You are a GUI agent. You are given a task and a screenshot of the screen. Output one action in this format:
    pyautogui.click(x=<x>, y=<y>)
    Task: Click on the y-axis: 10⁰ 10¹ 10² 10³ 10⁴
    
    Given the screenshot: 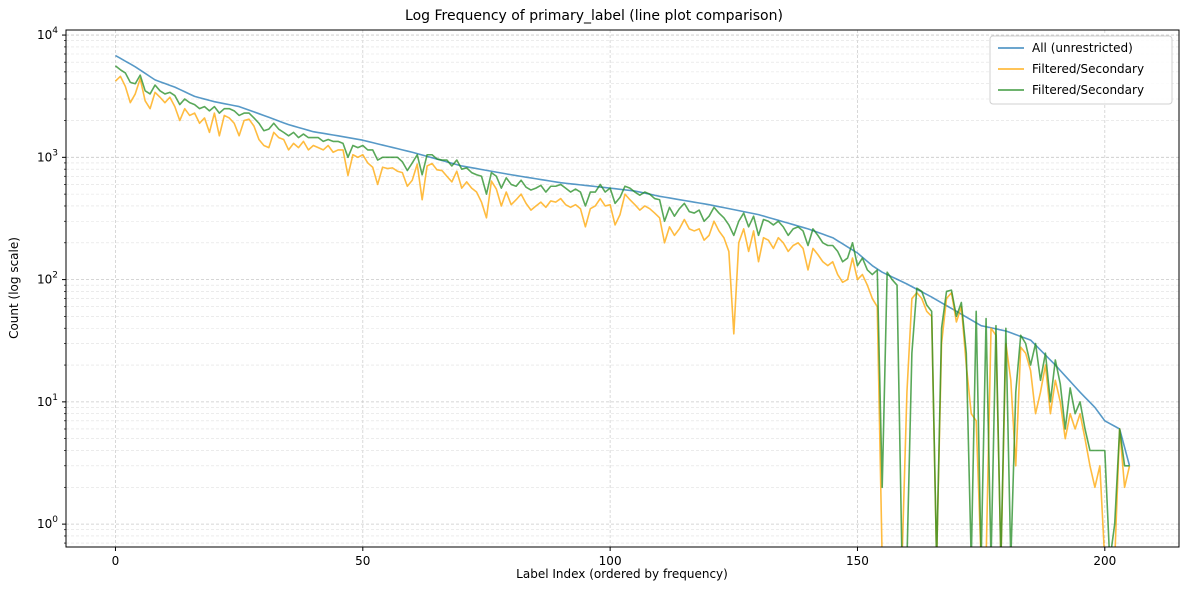 What is the action you would take?
    pyautogui.click(x=51, y=285)
    